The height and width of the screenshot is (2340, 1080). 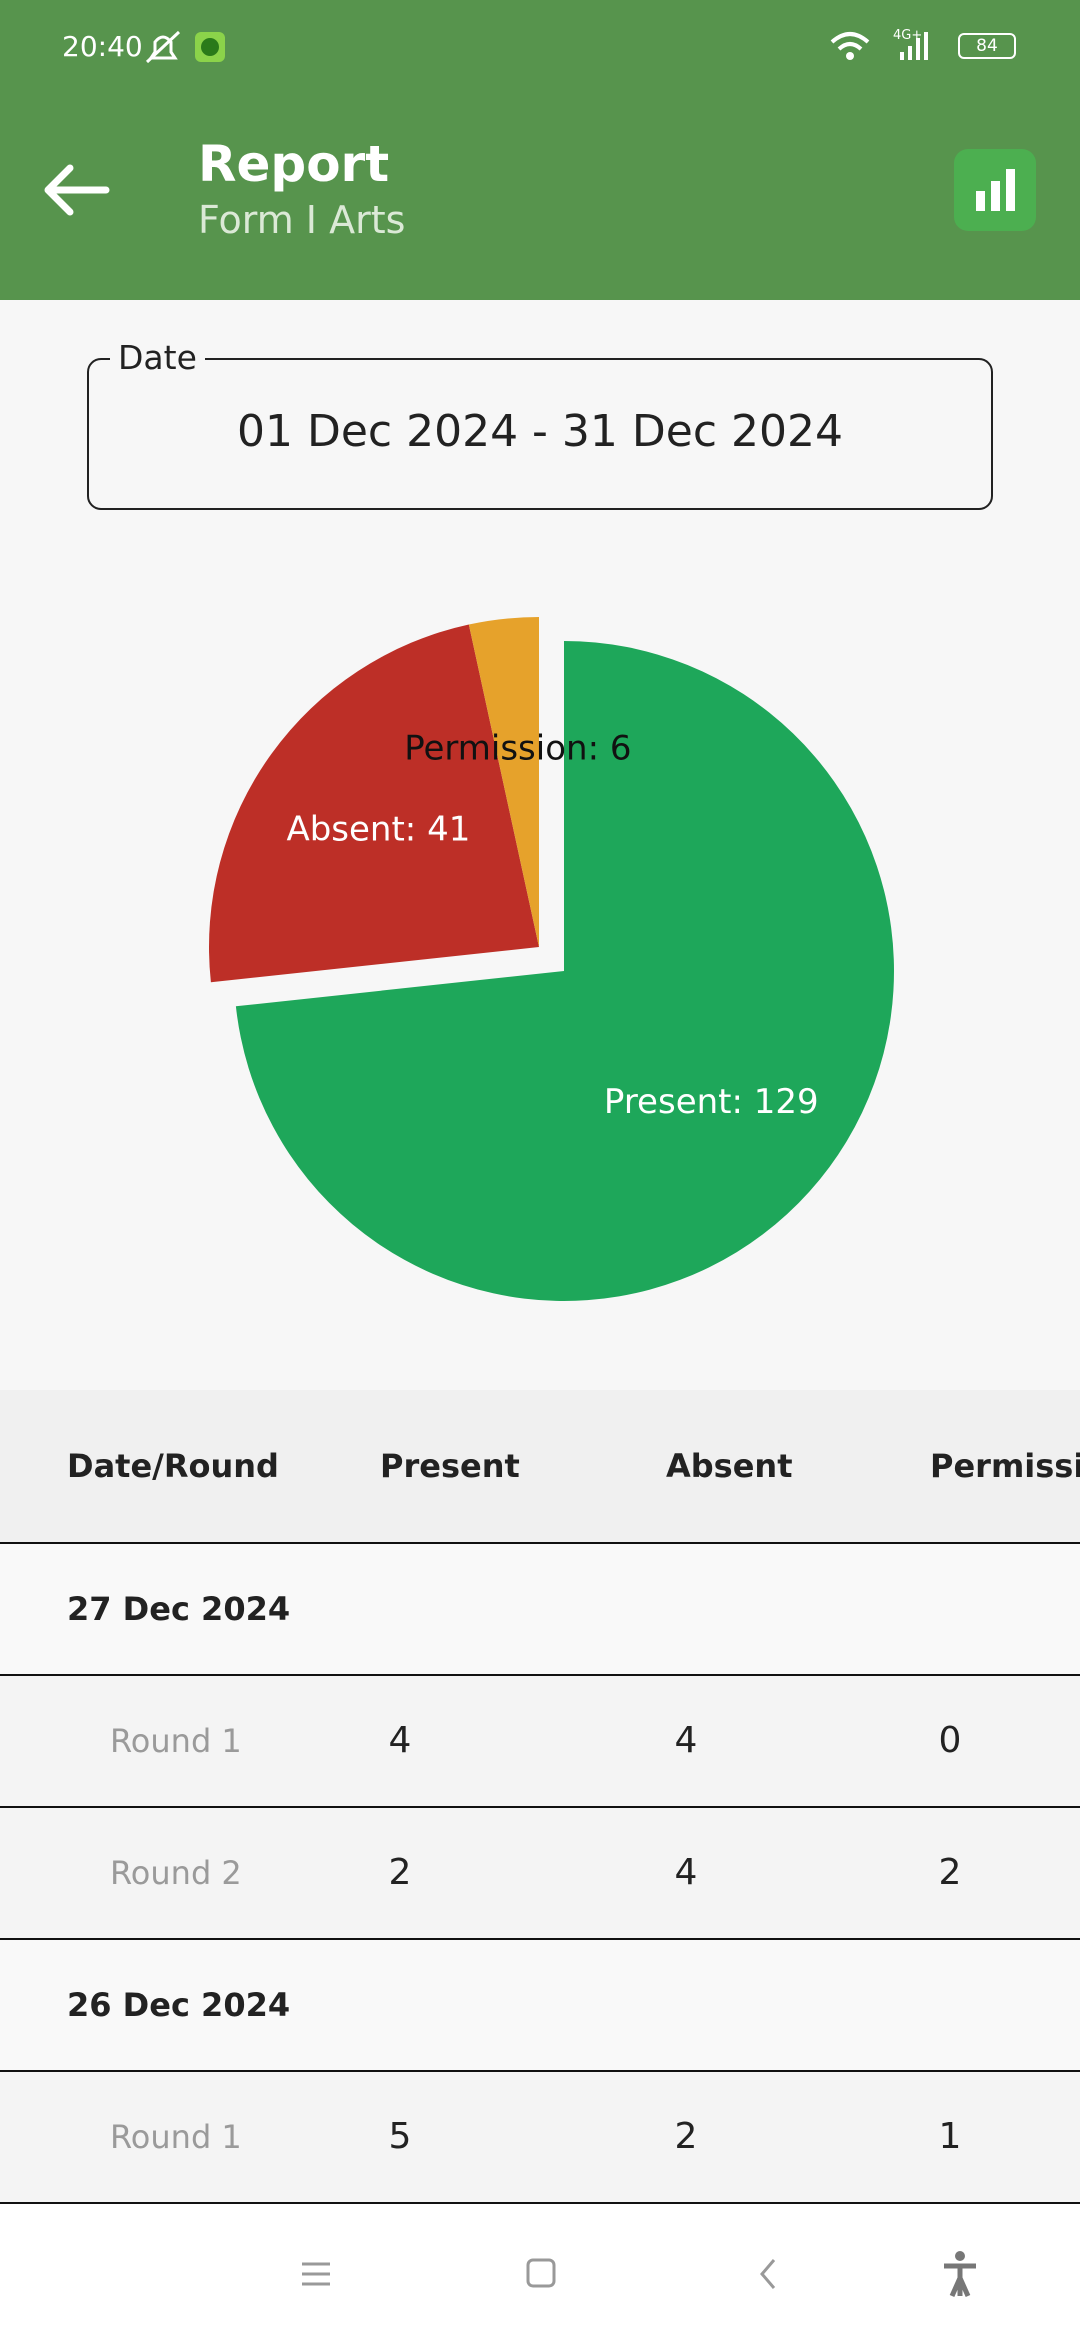 What do you see at coordinates (908, 35) in the screenshot?
I see `network-type: 4G+` at bounding box center [908, 35].